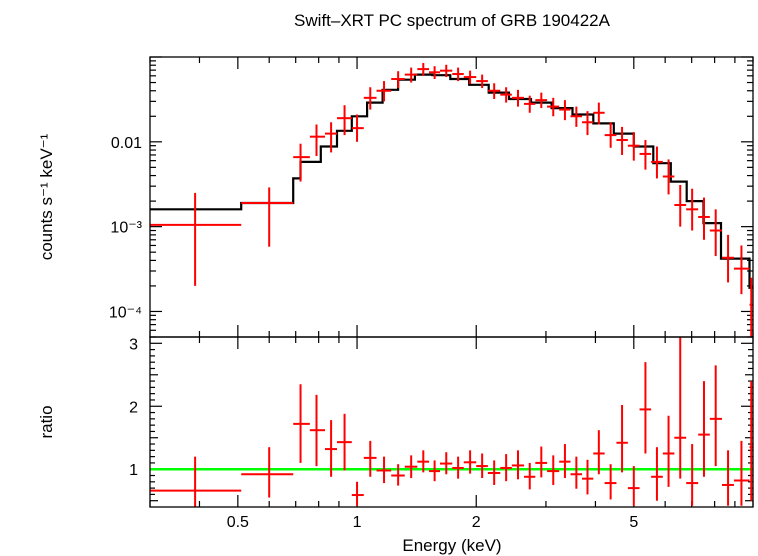  I want to click on x-tick-label: 5, so click(633, 522).